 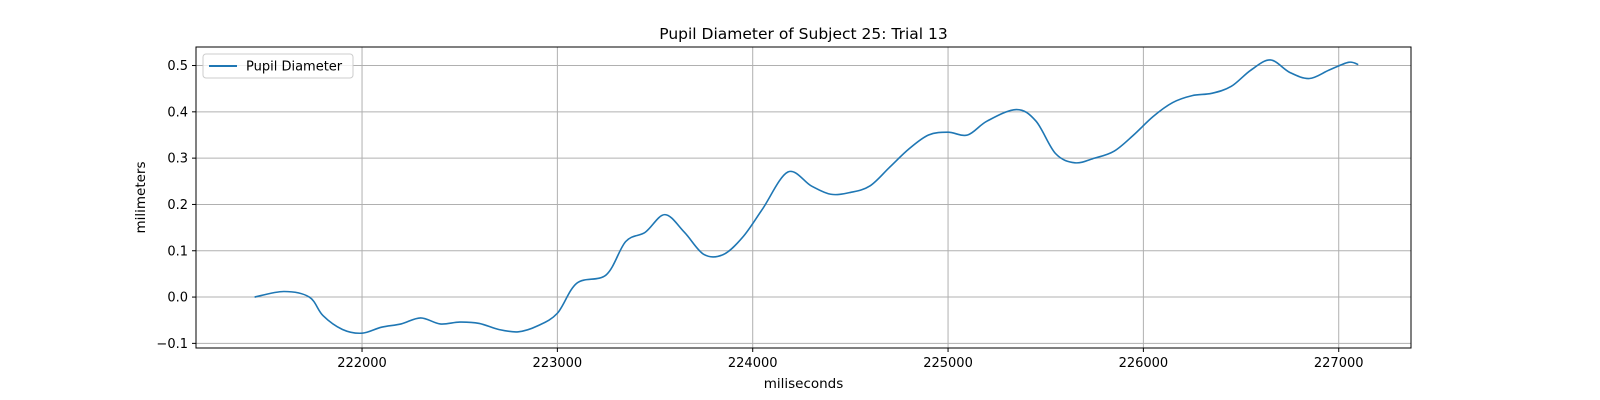 What do you see at coordinates (558, 363) in the screenshot?
I see `x-tick-label: 223000` at bounding box center [558, 363].